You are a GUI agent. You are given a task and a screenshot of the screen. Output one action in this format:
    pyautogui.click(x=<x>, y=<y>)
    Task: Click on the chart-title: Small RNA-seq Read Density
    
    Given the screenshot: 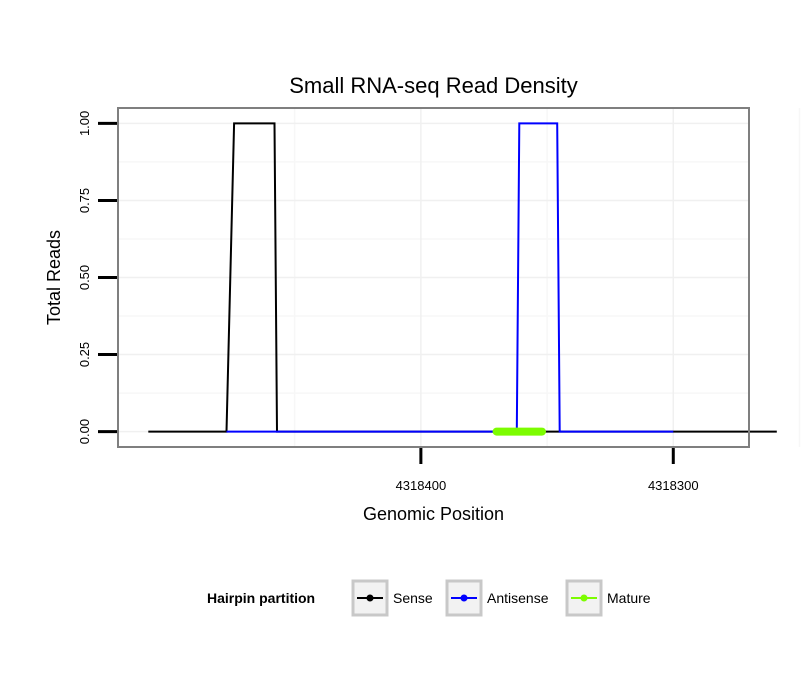 What is the action you would take?
    pyautogui.click(x=433, y=85)
    